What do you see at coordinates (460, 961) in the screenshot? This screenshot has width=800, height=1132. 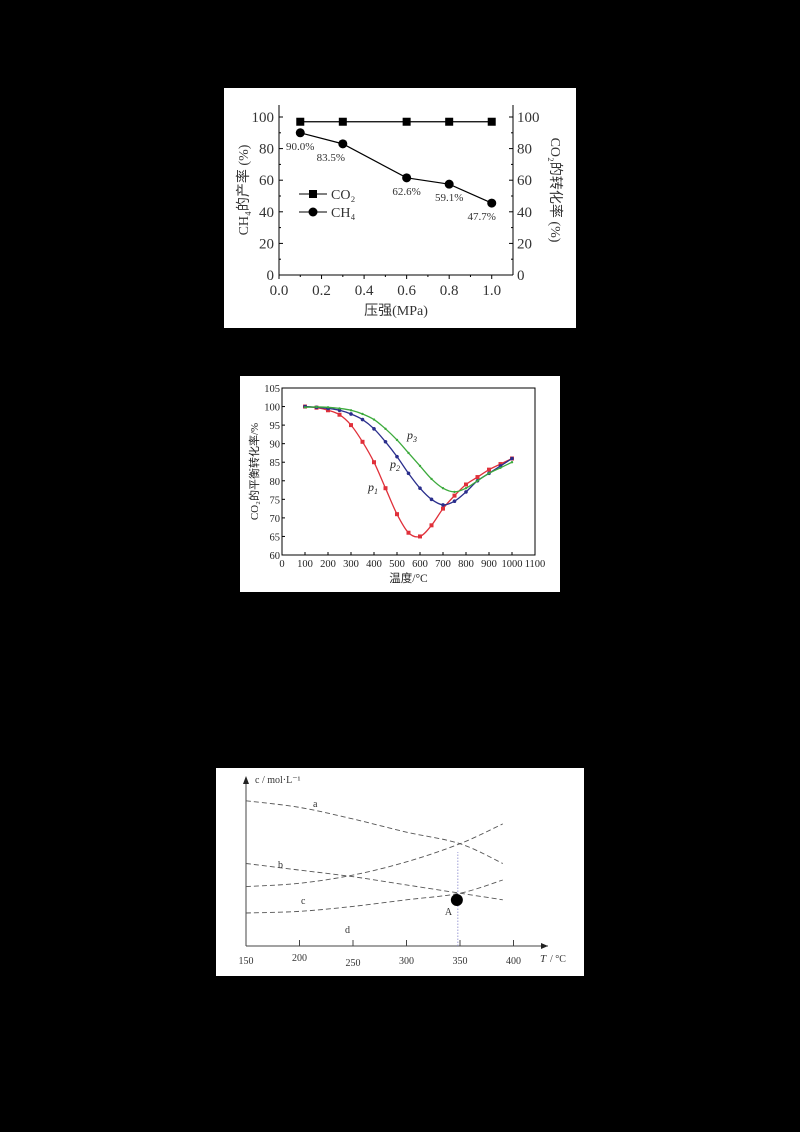 I see `x-tick-label: 350` at bounding box center [460, 961].